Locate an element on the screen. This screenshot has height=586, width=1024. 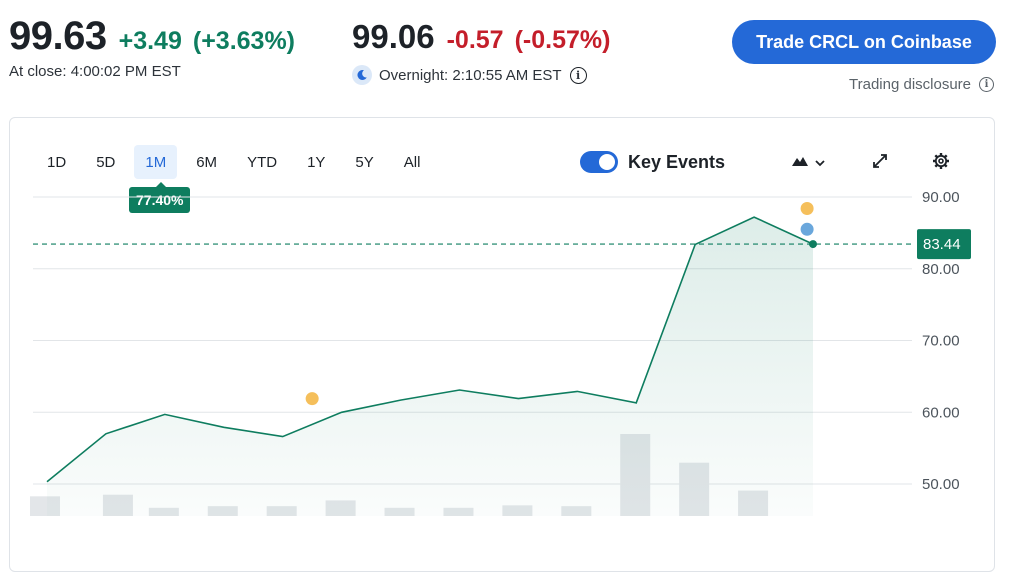
key-events-toggle: Key Events is located at coordinates (652, 162).